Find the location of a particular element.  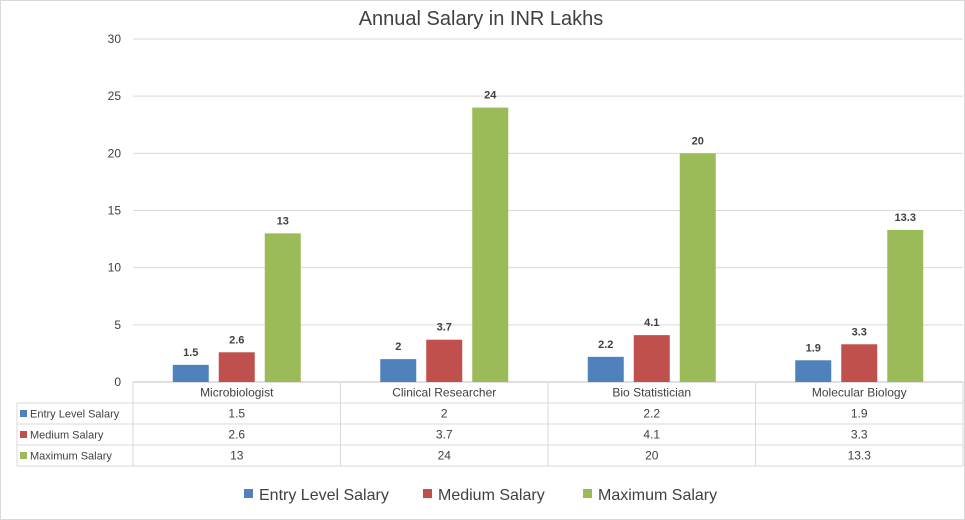

y-tick-label: 15 is located at coordinates (115, 211).